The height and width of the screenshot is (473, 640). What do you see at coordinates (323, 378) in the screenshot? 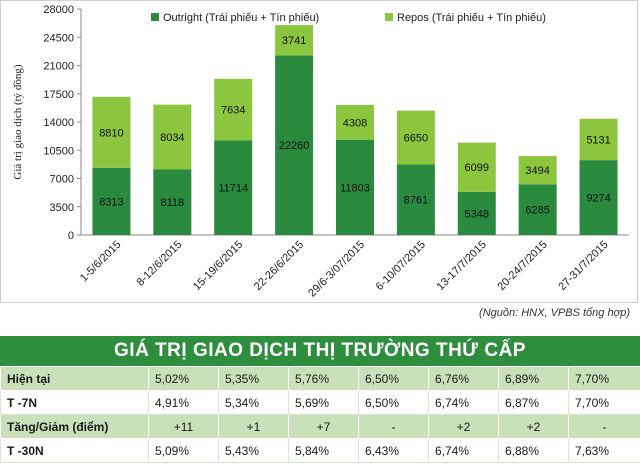
I see `table-cell: 5,76%` at bounding box center [323, 378].